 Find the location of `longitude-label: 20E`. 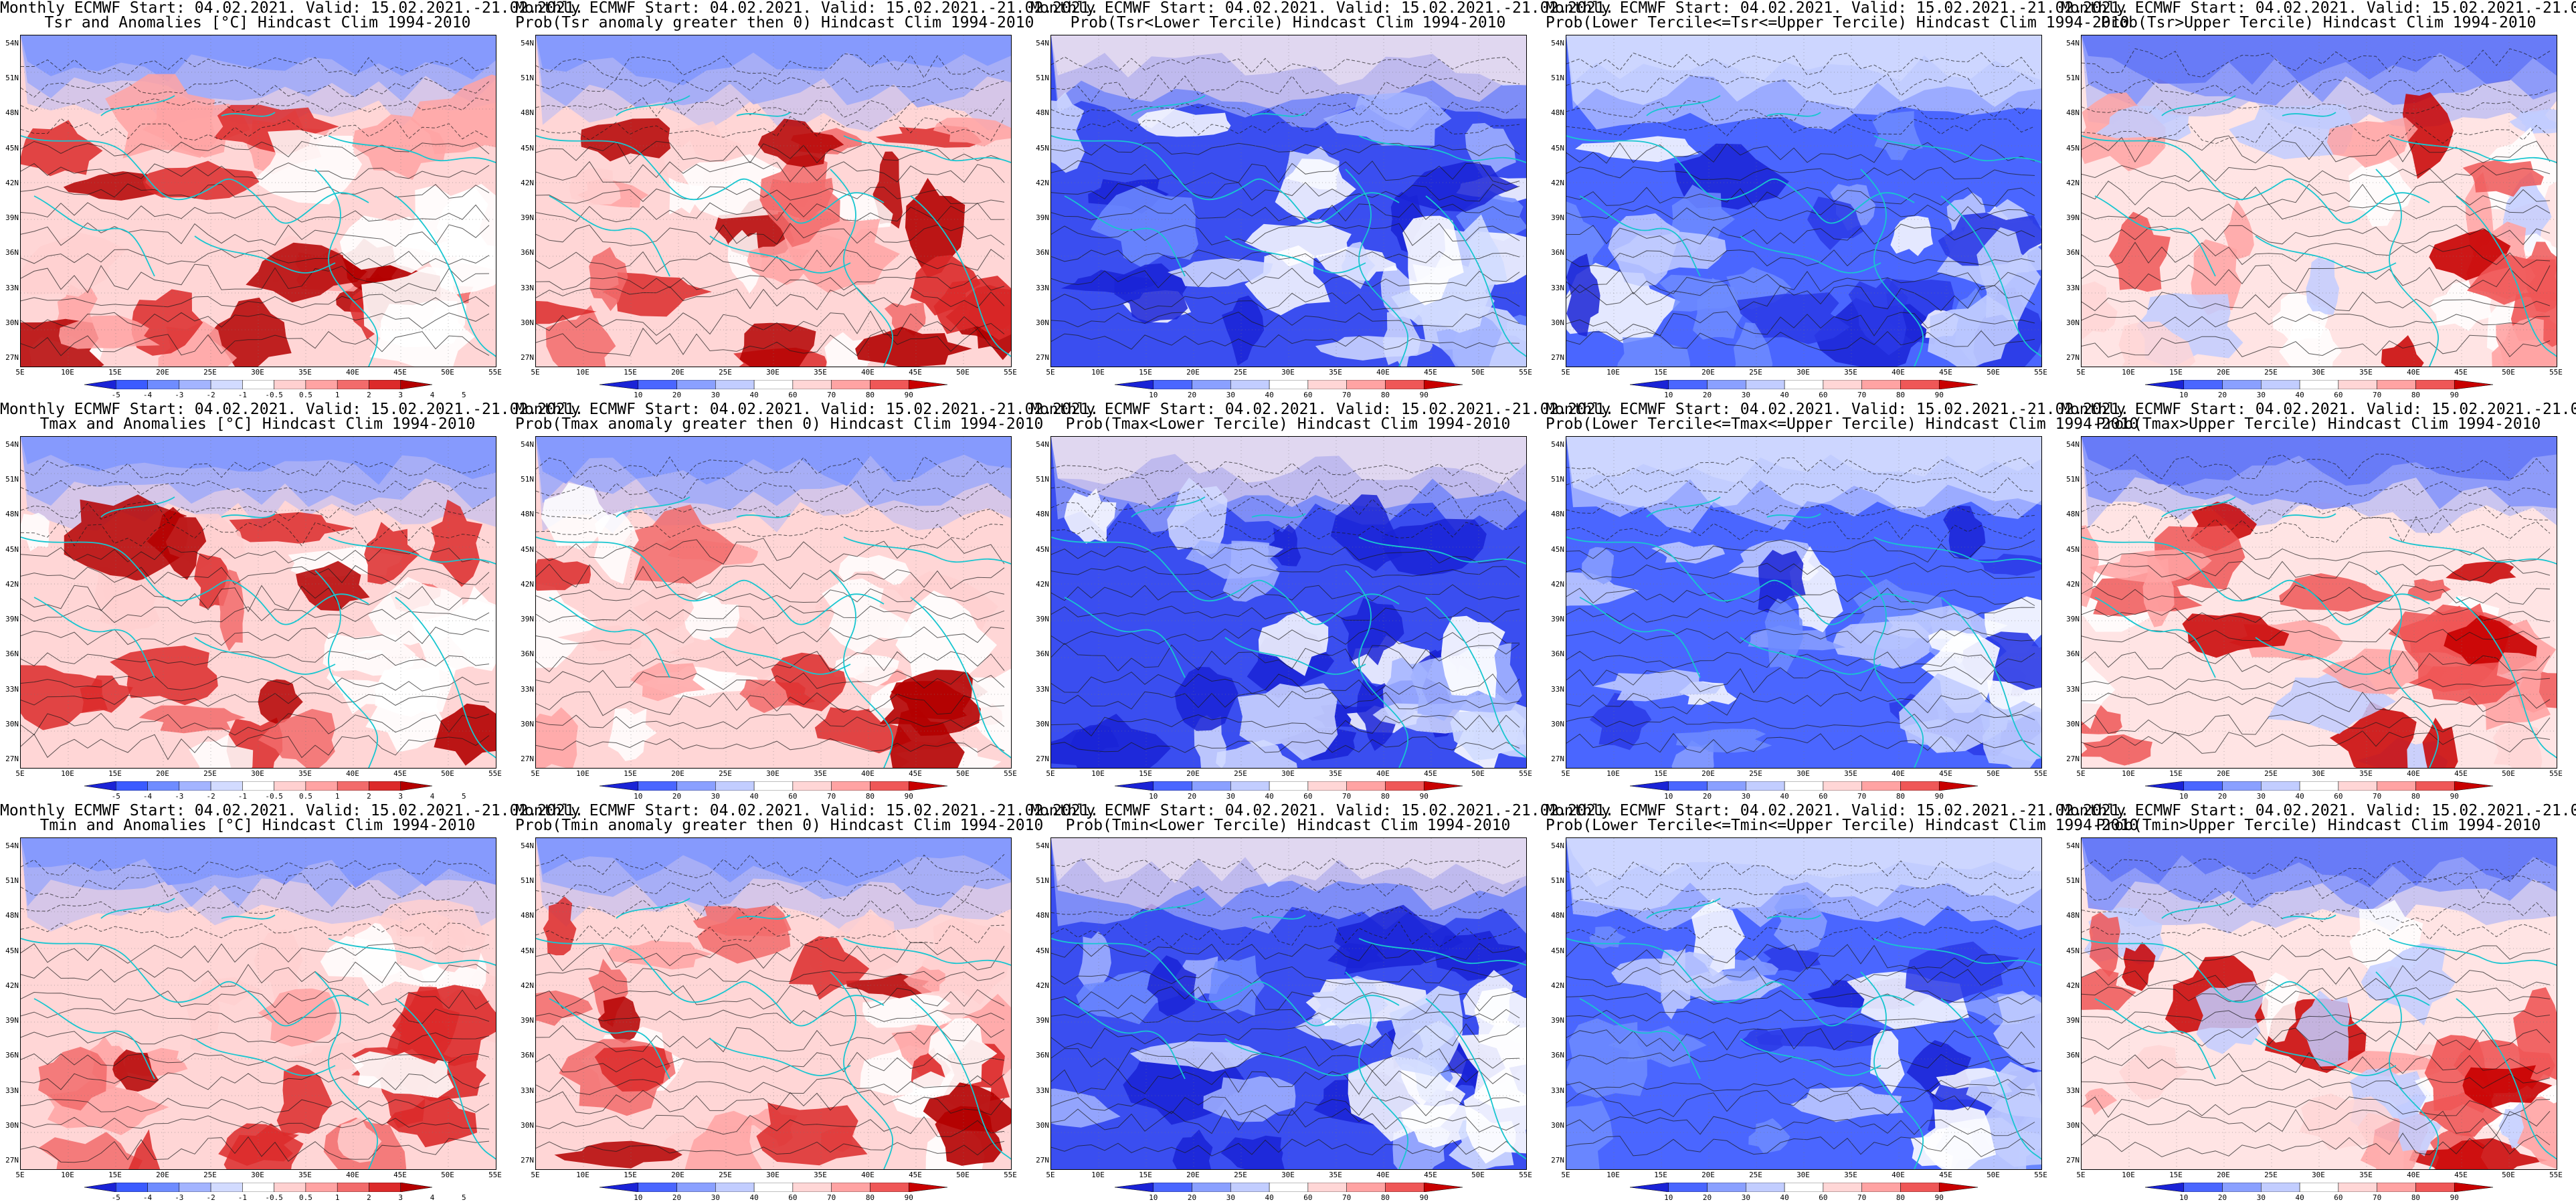

longitude-label: 20E is located at coordinates (1708, 1175).